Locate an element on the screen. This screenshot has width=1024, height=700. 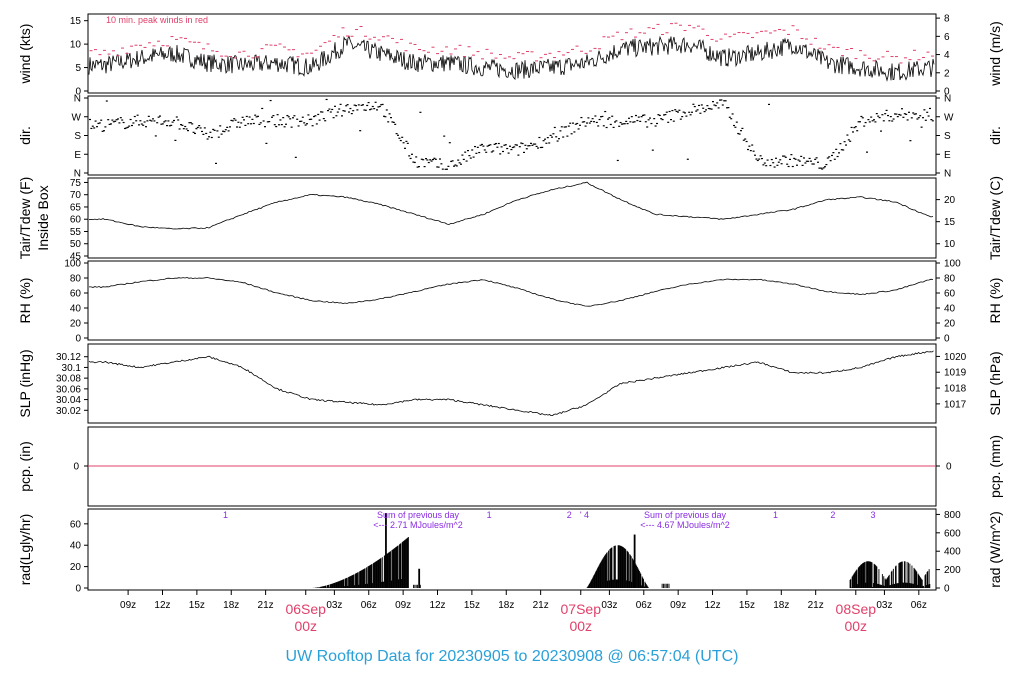
ytick-label-left-dir: E is located at coordinates (77, 155).